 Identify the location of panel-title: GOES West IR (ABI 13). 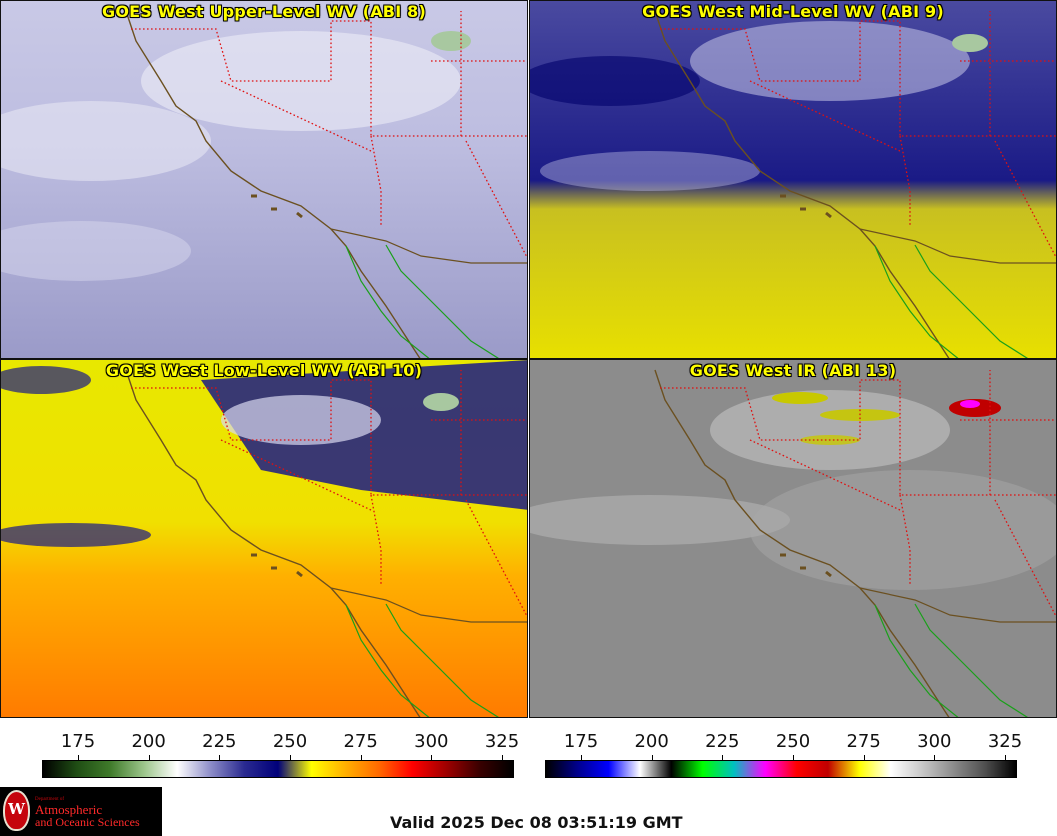
(793, 370).